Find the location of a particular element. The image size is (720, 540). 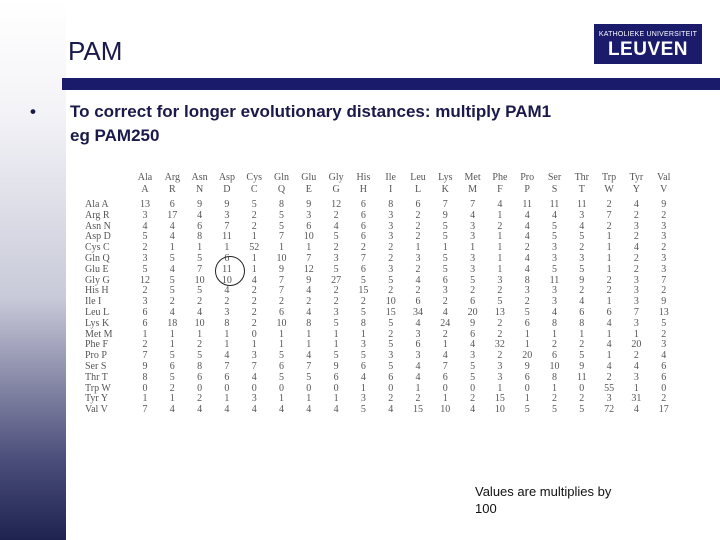

column-code: S is located at coordinates (554, 189).